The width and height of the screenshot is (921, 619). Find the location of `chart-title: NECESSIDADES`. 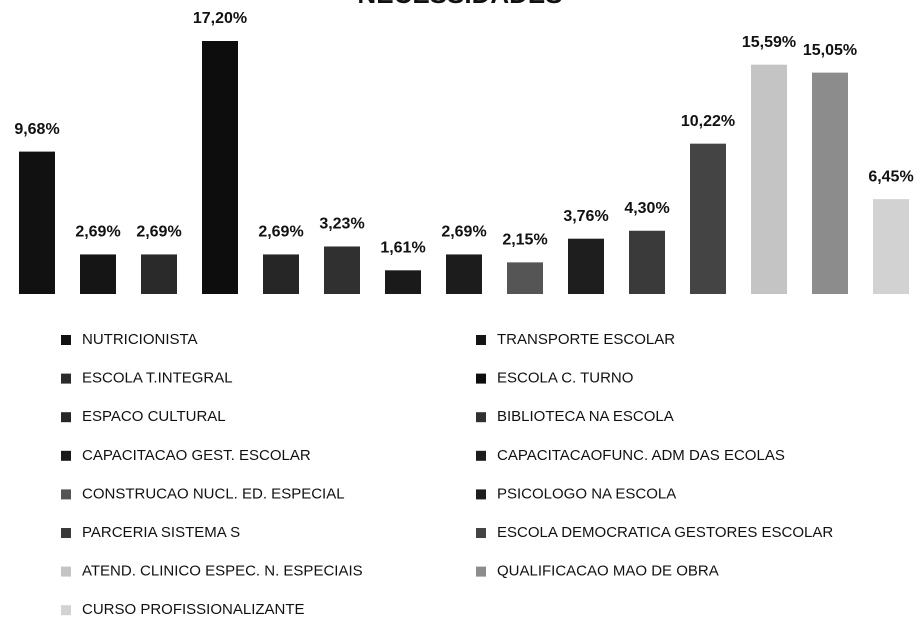

chart-title: NECESSIDADES is located at coordinates (459, 4).